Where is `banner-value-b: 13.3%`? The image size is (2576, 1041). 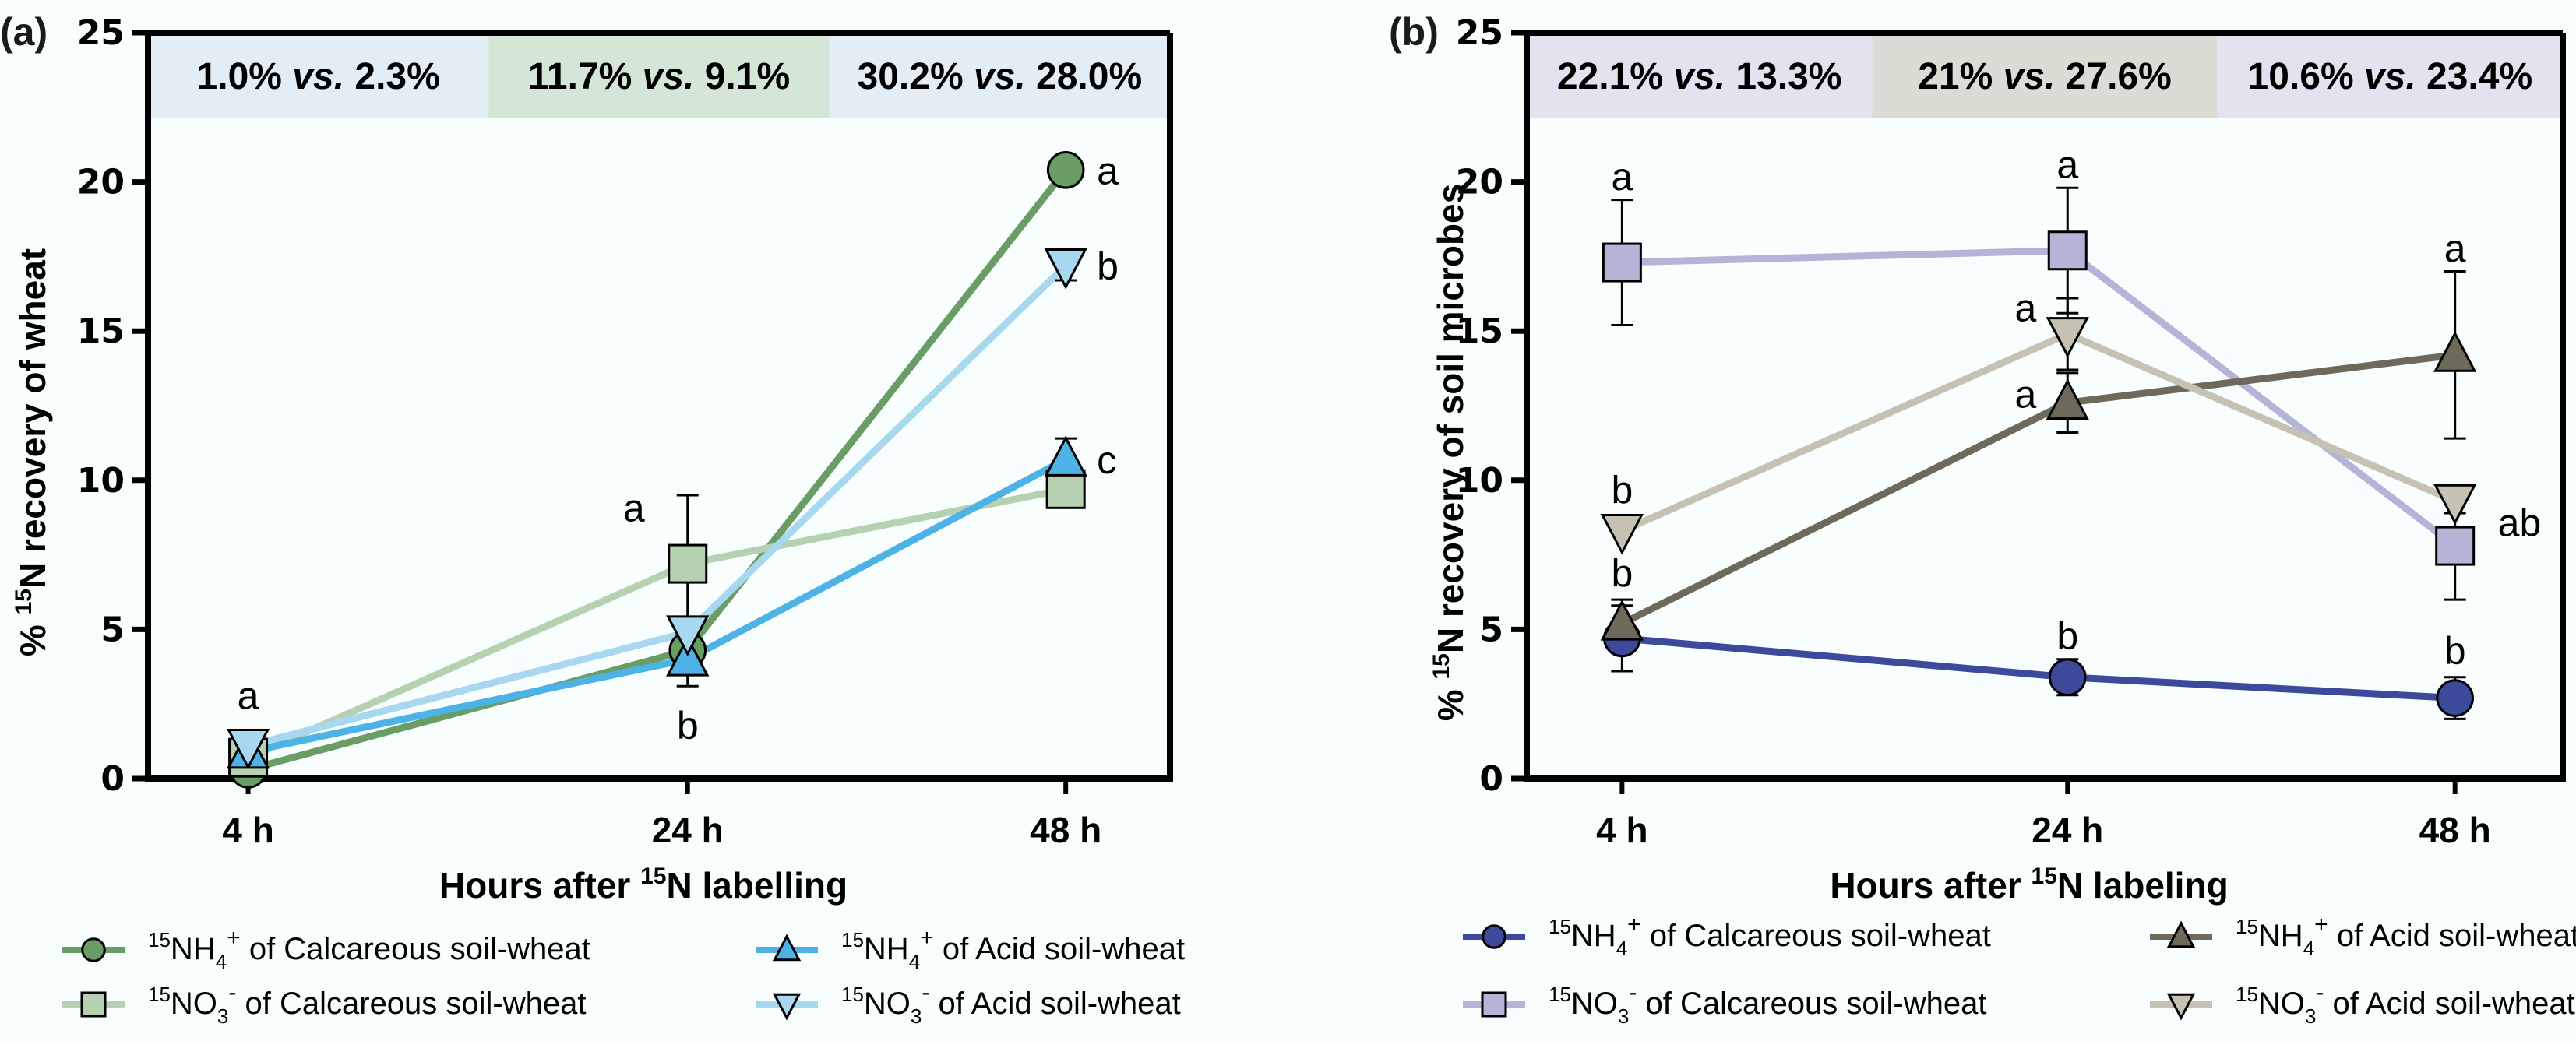 banner-value-b: 13.3% is located at coordinates (1783, 76).